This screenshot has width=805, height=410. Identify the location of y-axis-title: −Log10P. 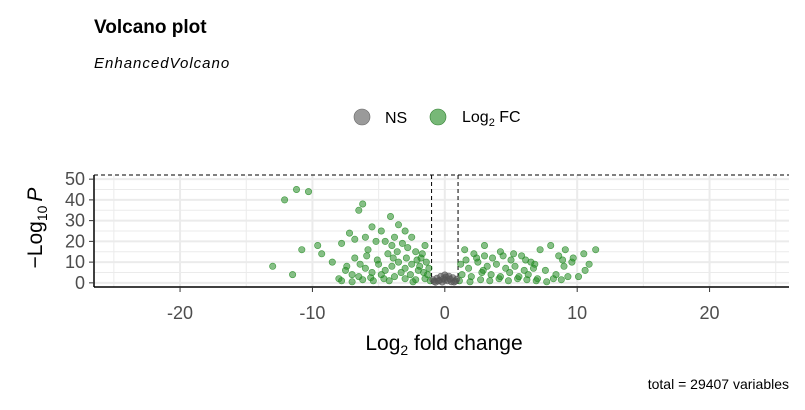
(37, 228).